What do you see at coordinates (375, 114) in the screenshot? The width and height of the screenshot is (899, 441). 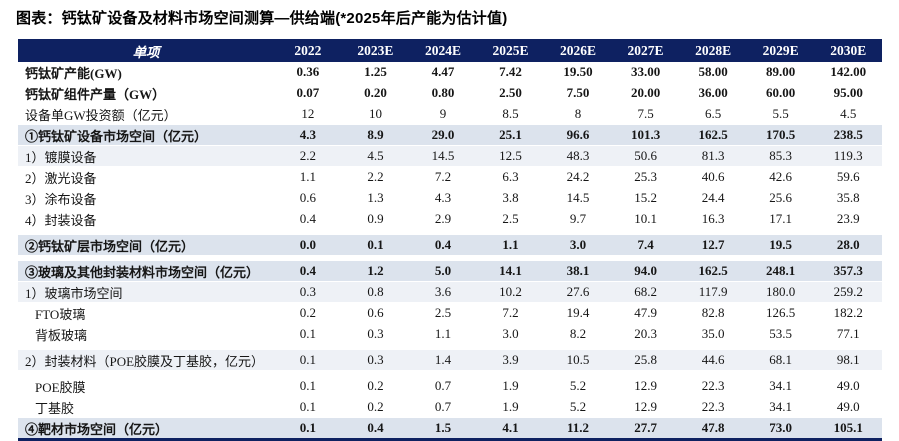 I see `cell: 10` at bounding box center [375, 114].